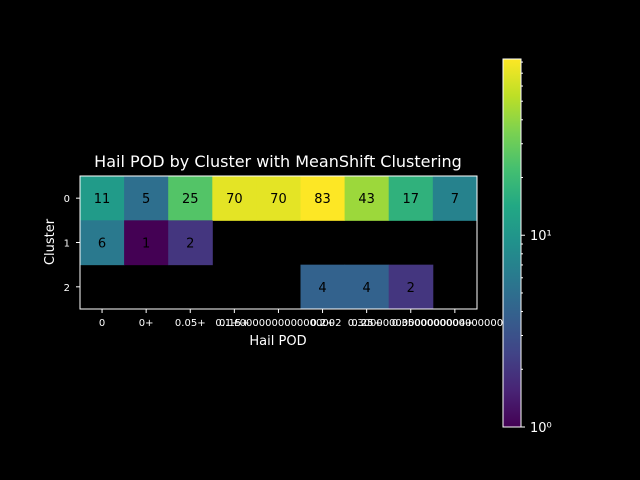 This screenshot has height=480, width=640. I want to click on cell-value-label: 25, so click(190, 199).